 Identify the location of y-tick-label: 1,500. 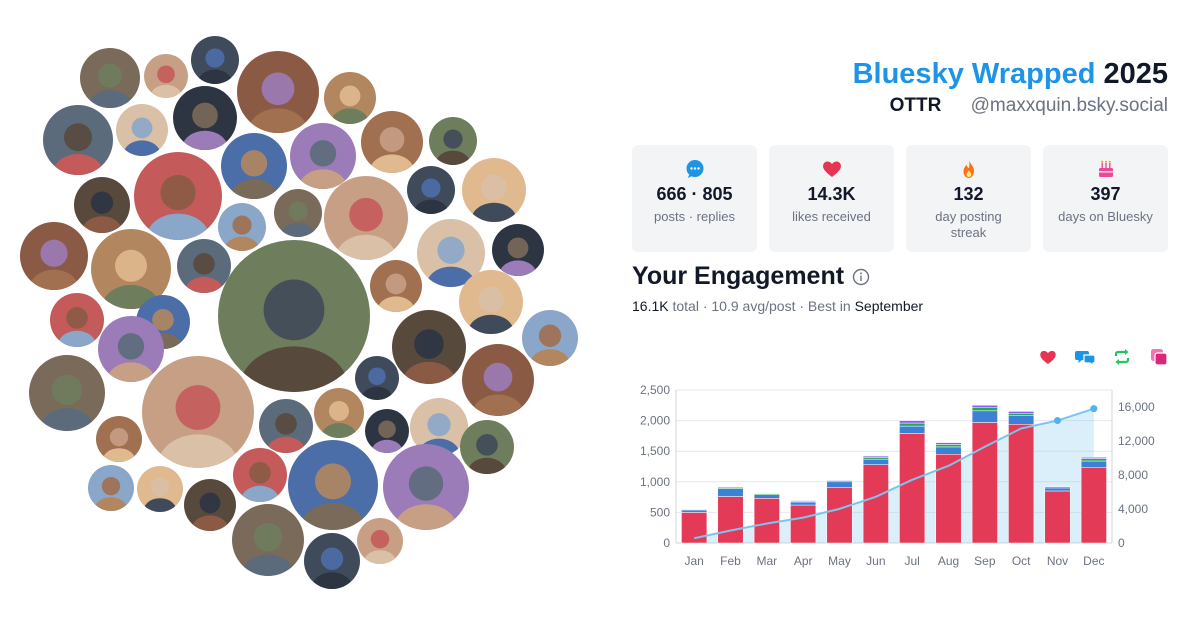
(655, 451).